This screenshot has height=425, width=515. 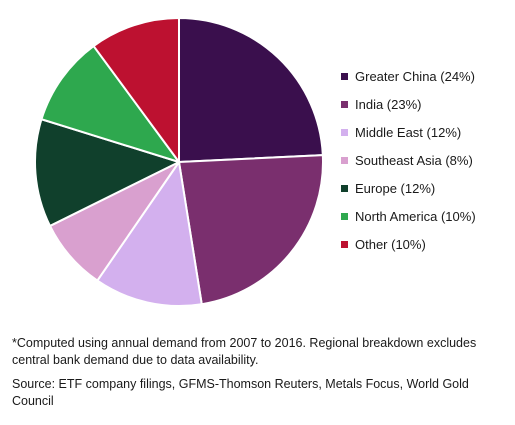 I want to click on legend-label: Other (10%), so click(x=390, y=244).